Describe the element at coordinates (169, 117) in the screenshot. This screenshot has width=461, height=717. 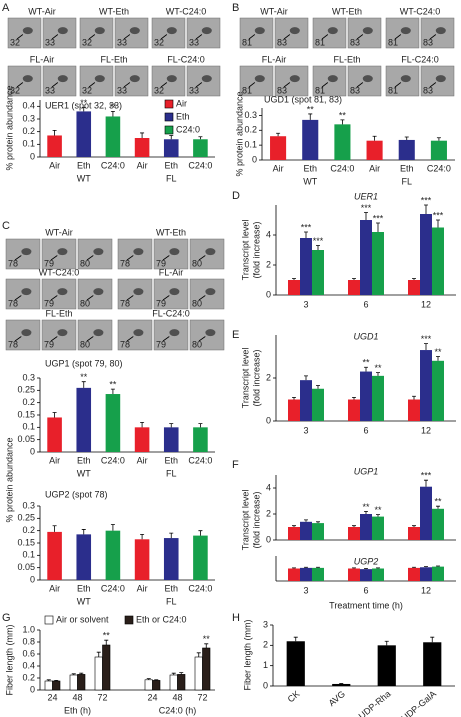
I see `legend-swatch` at that location.